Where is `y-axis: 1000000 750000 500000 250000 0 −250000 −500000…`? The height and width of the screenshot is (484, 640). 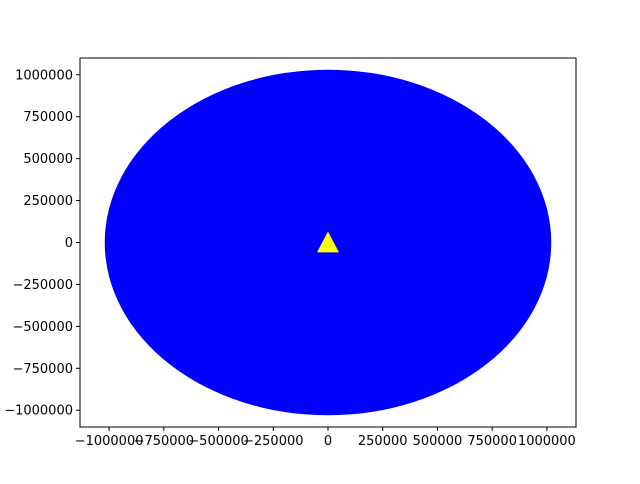
y-axis: 1000000 750000 500000 250000 0 −250000 −500000… is located at coordinates (42, 243).